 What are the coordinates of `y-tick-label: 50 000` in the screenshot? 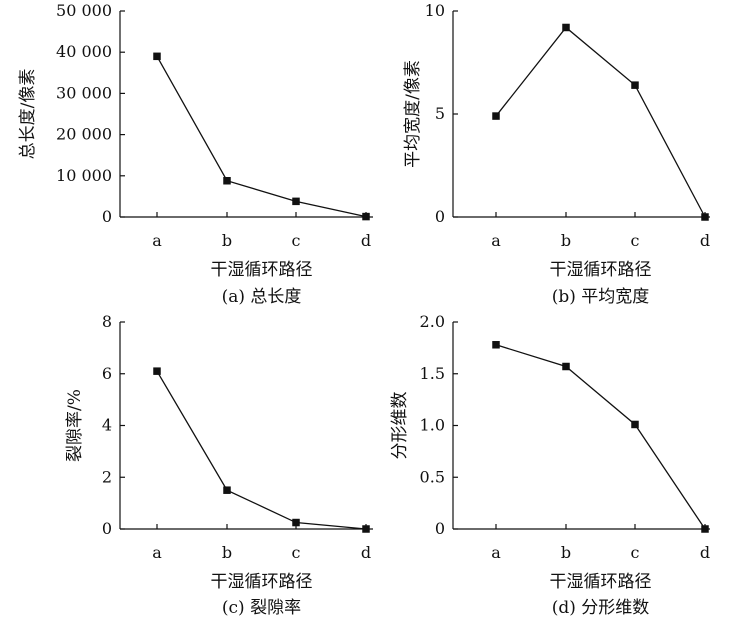 It's located at (84, 10).